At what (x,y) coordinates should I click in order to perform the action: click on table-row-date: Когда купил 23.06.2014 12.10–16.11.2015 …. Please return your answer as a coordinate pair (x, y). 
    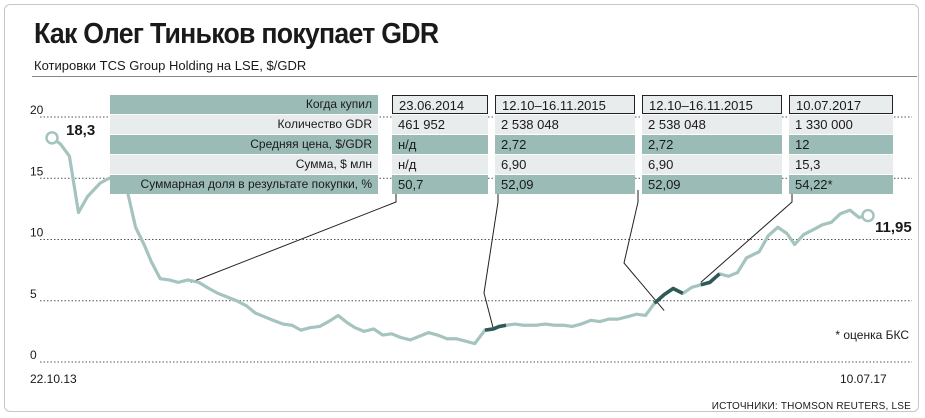
    Looking at the image, I should click on (501, 105).